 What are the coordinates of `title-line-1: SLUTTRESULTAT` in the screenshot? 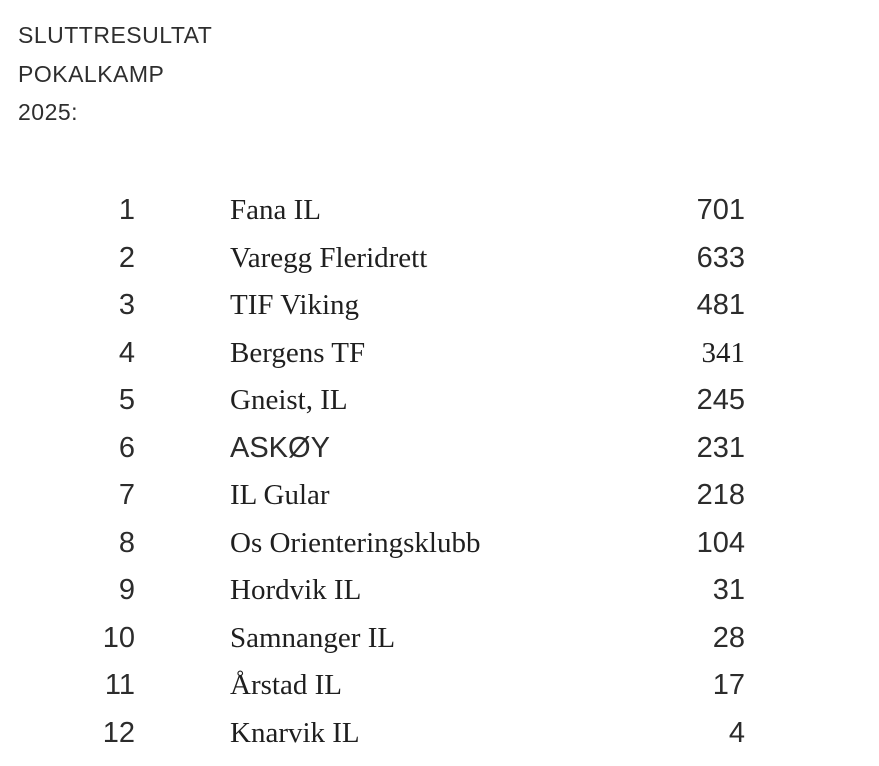 It's located at (115, 35).